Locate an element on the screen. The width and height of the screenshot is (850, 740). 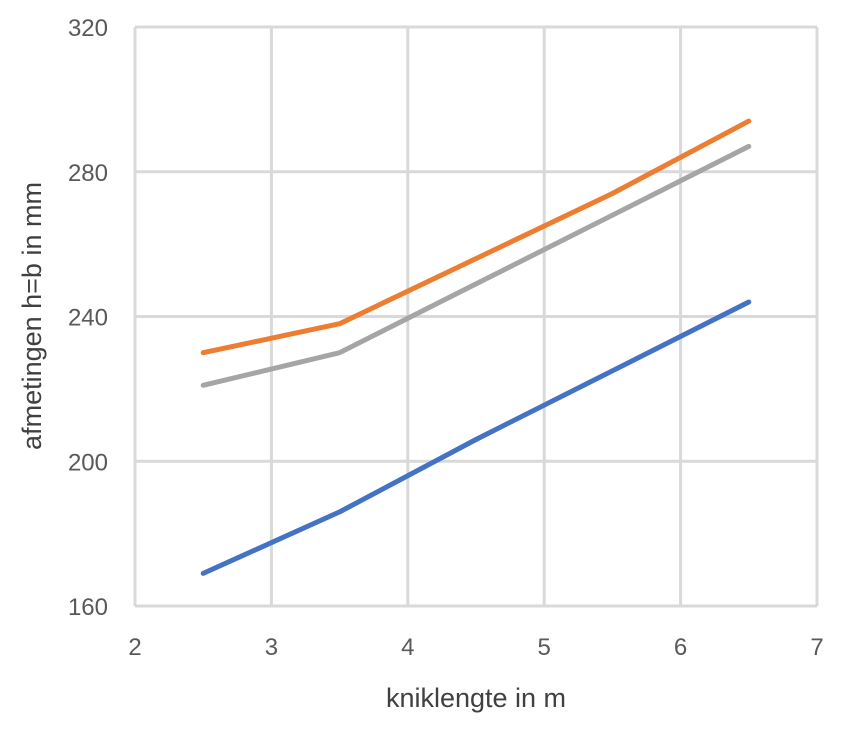
y-tick-label: 200 is located at coordinates (88, 462).